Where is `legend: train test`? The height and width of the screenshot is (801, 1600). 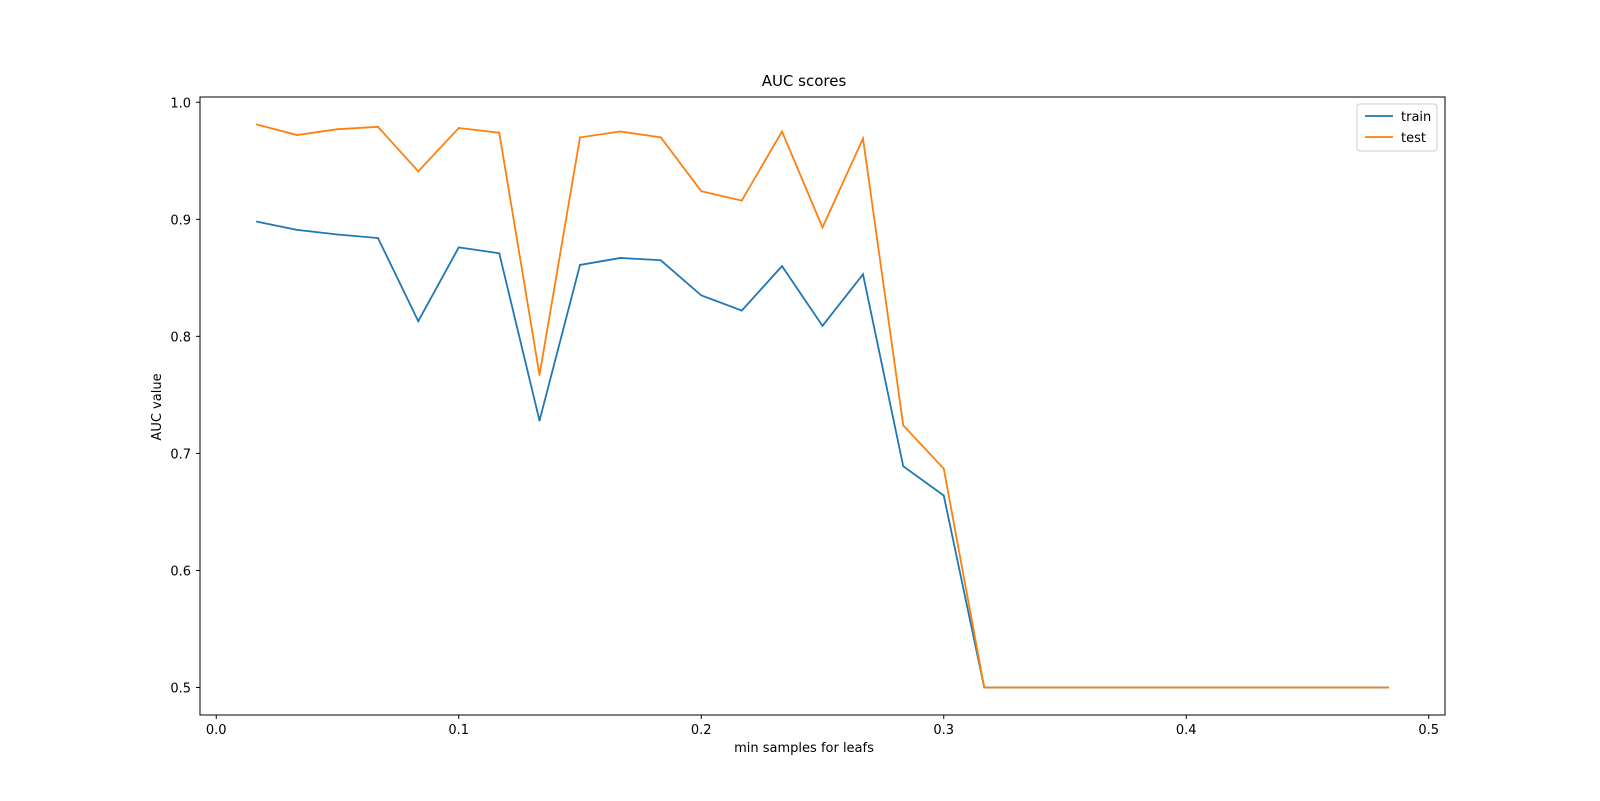
legend: train test is located at coordinates (1397, 127).